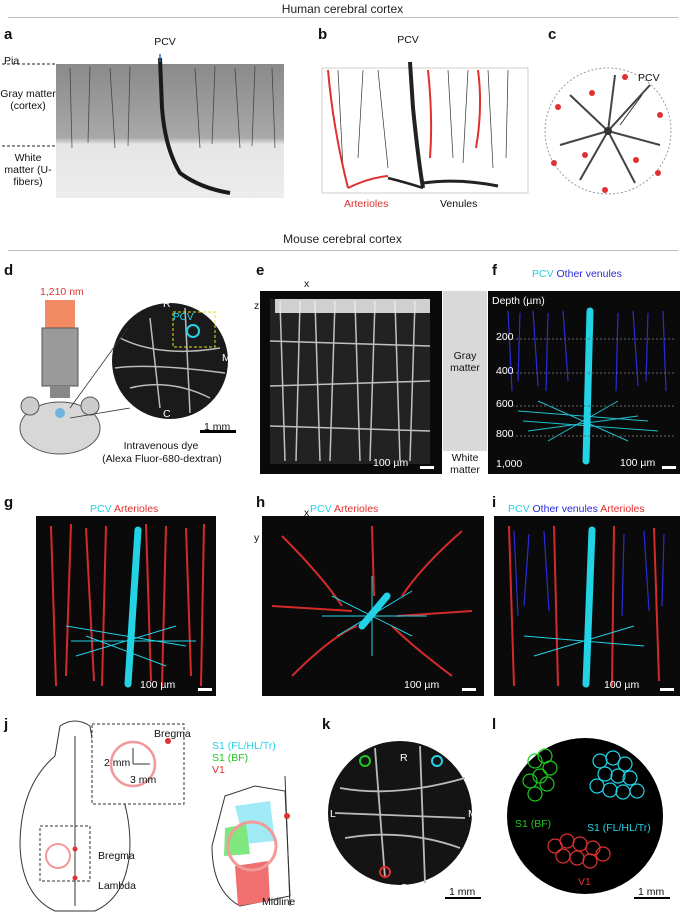 This screenshot has width=685, height=917. Describe the element at coordinates (533, 824) in the screenshot. I see `panel-l-s1bf: S1 (BF)` at that location.